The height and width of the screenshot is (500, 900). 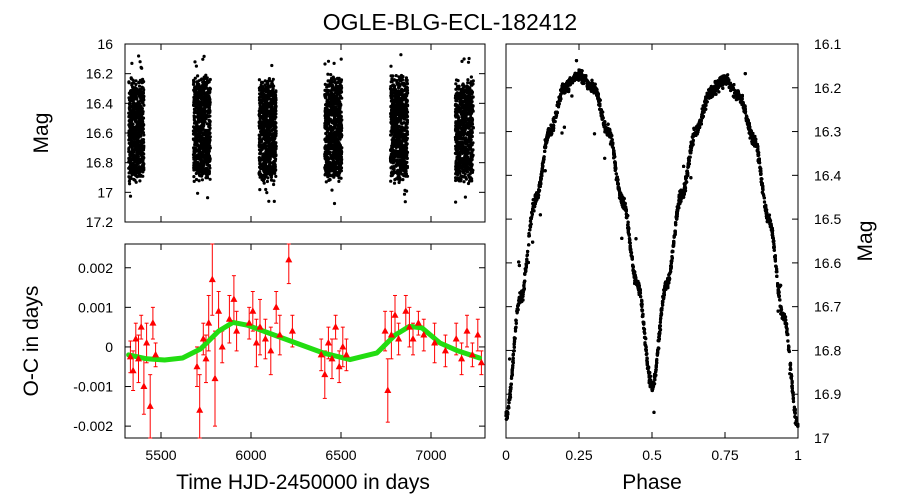 I want to click on ytick-label: 16.8, so click(x=99, y=163).